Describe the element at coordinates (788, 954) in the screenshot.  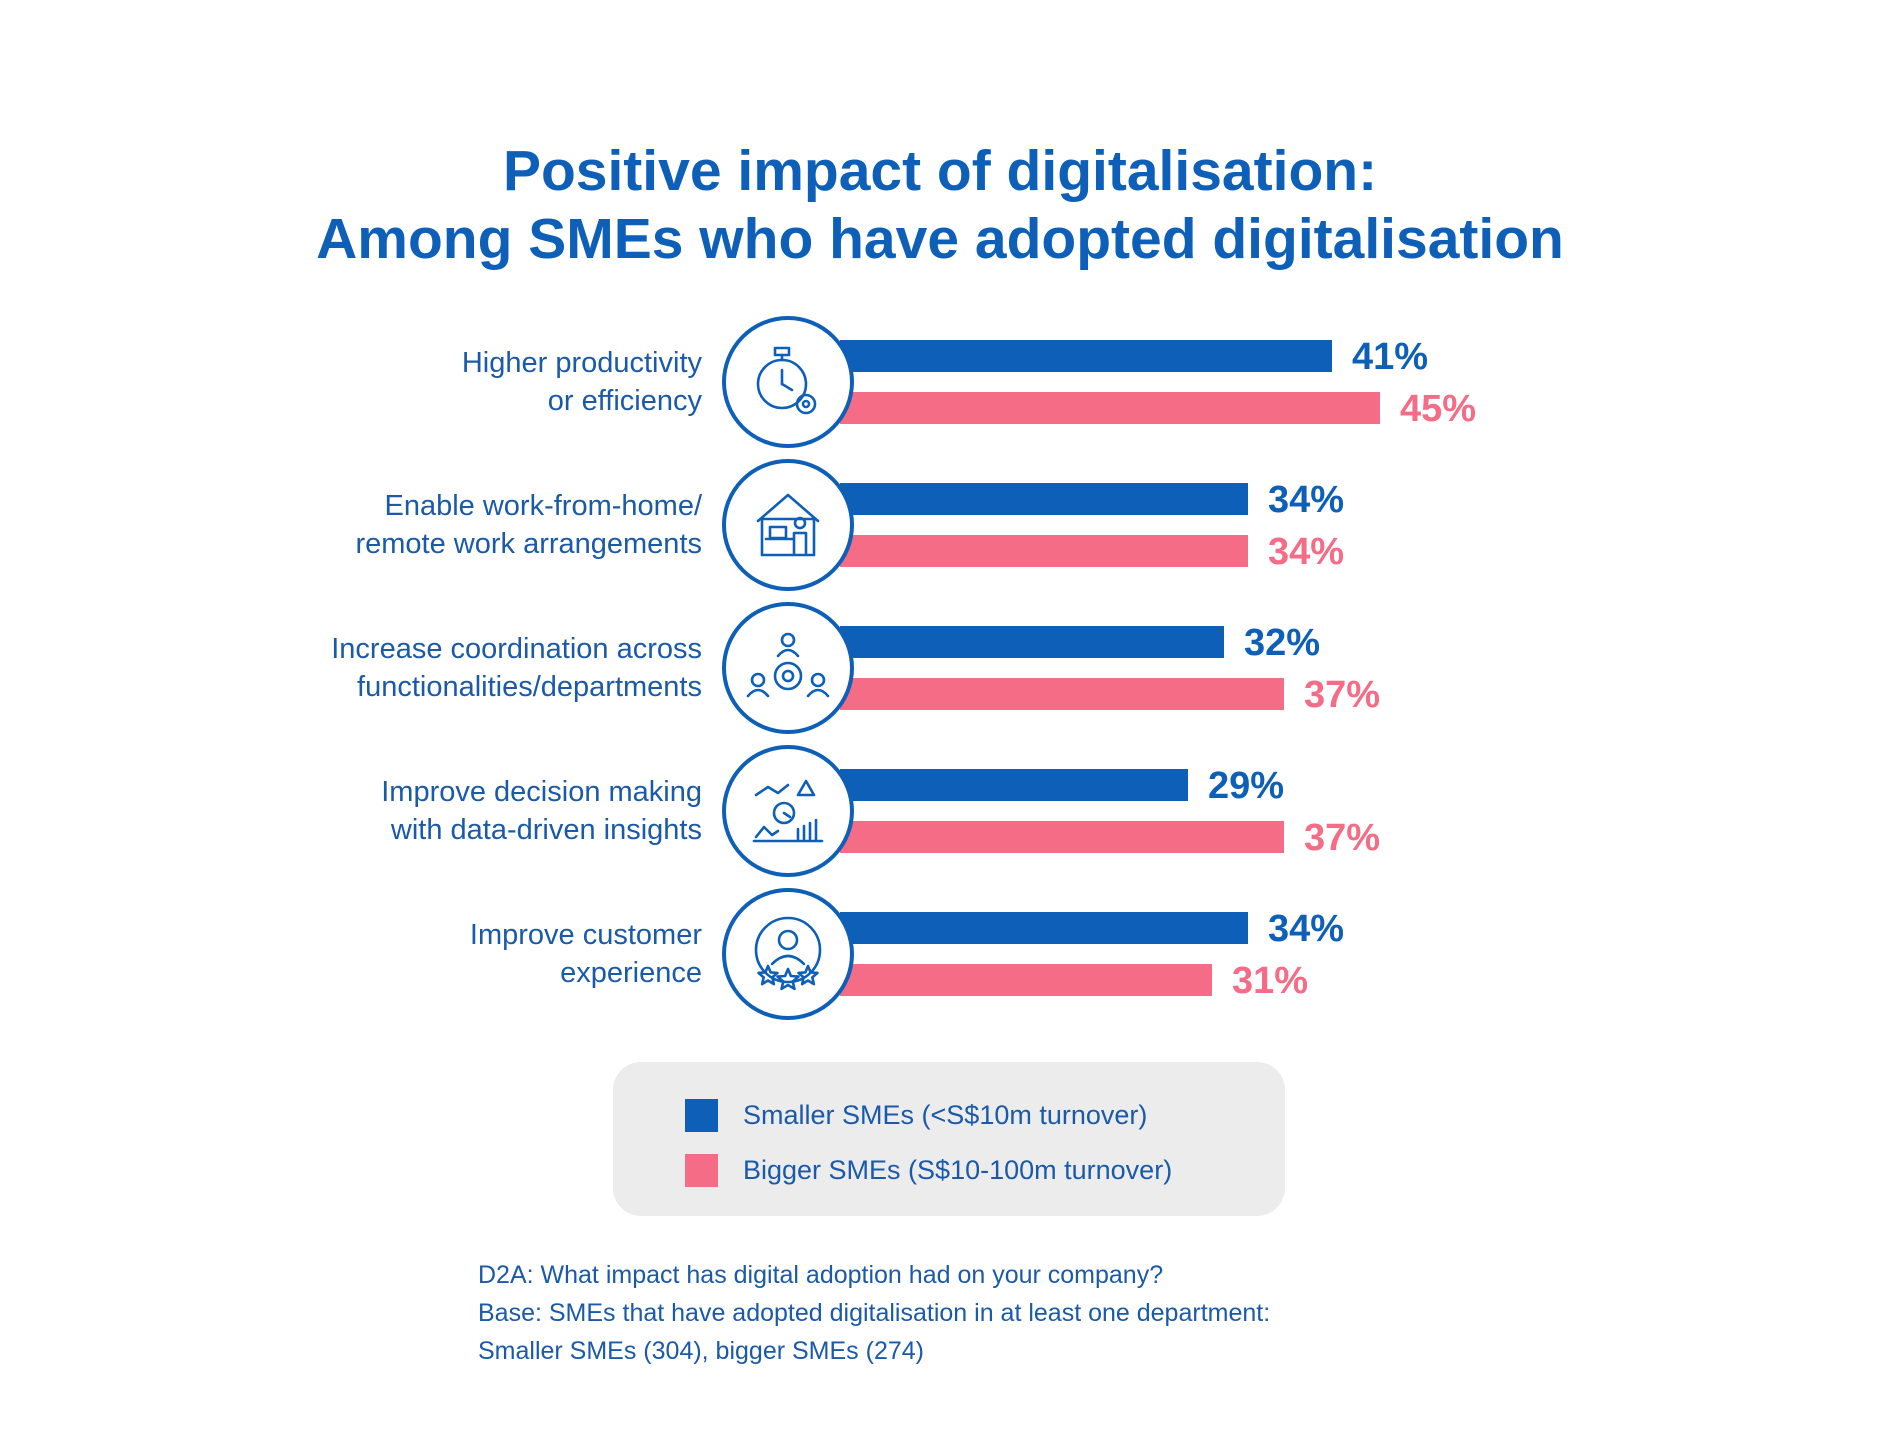
I see `customer-star-icon` at that location.